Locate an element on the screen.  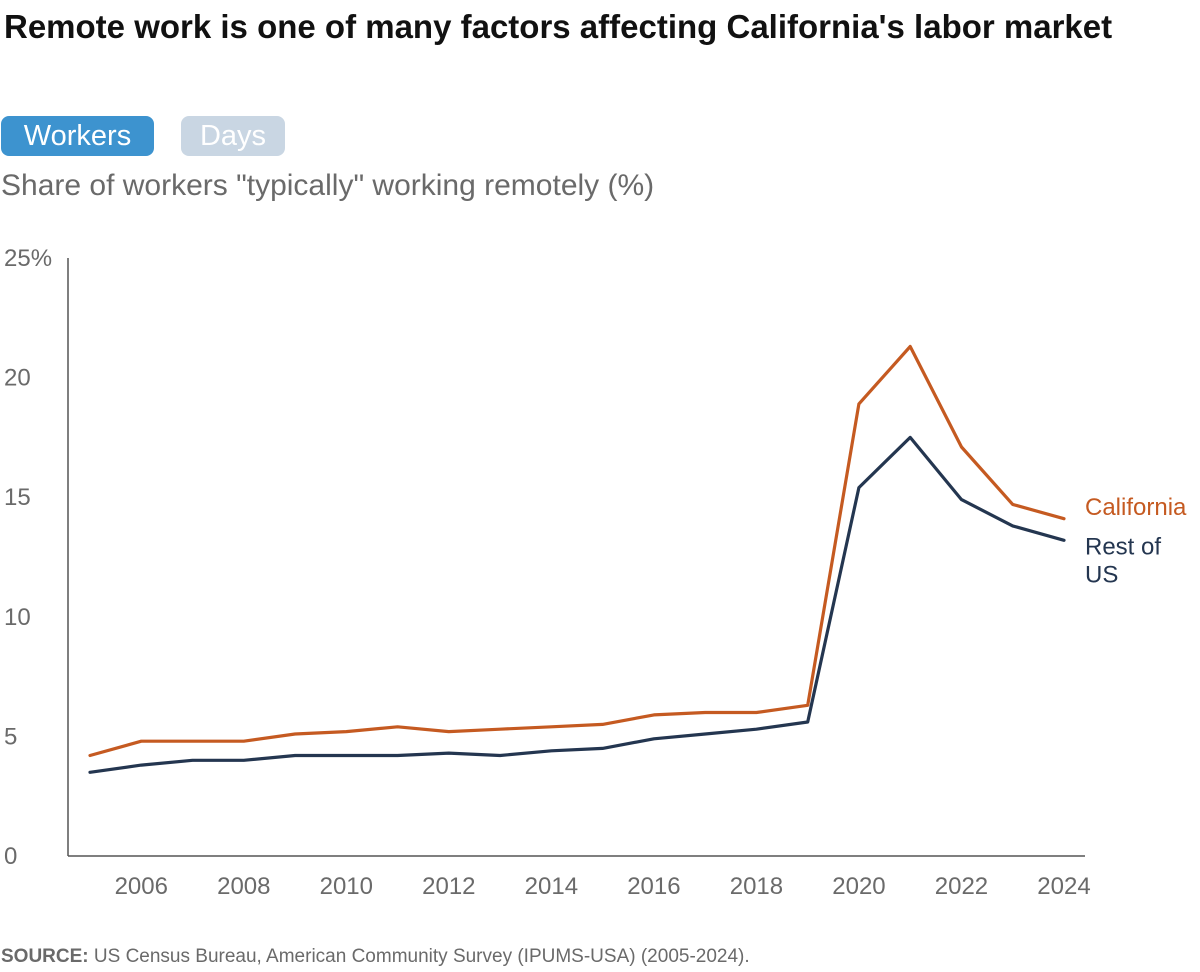
x-tick-label: 2012 is located at coordinates (448, 886).